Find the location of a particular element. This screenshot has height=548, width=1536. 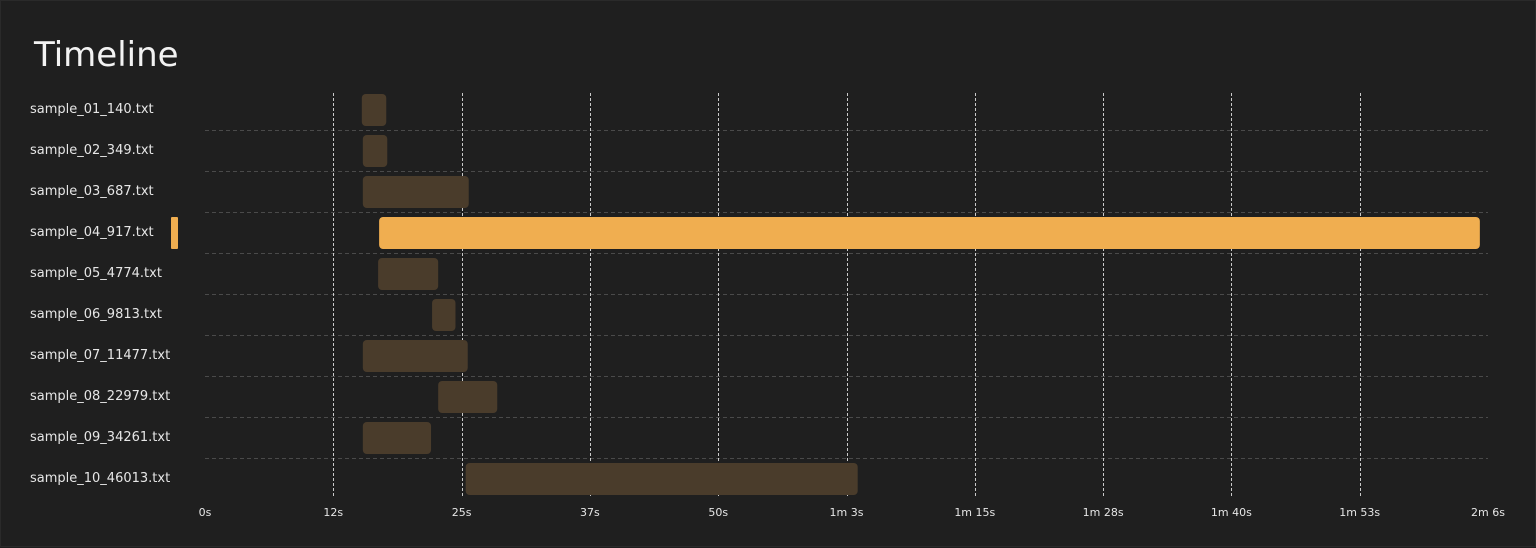

row-label: sample_07_11477.txt is located at coordinates (100, 355).